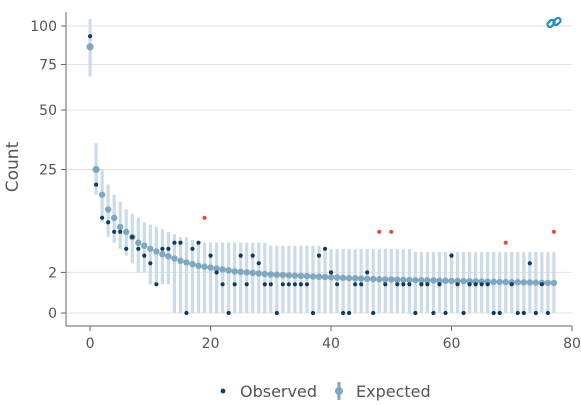  Describe the element at coordinates (554, 23) in the screenshot. I see `link-icon` at that location.